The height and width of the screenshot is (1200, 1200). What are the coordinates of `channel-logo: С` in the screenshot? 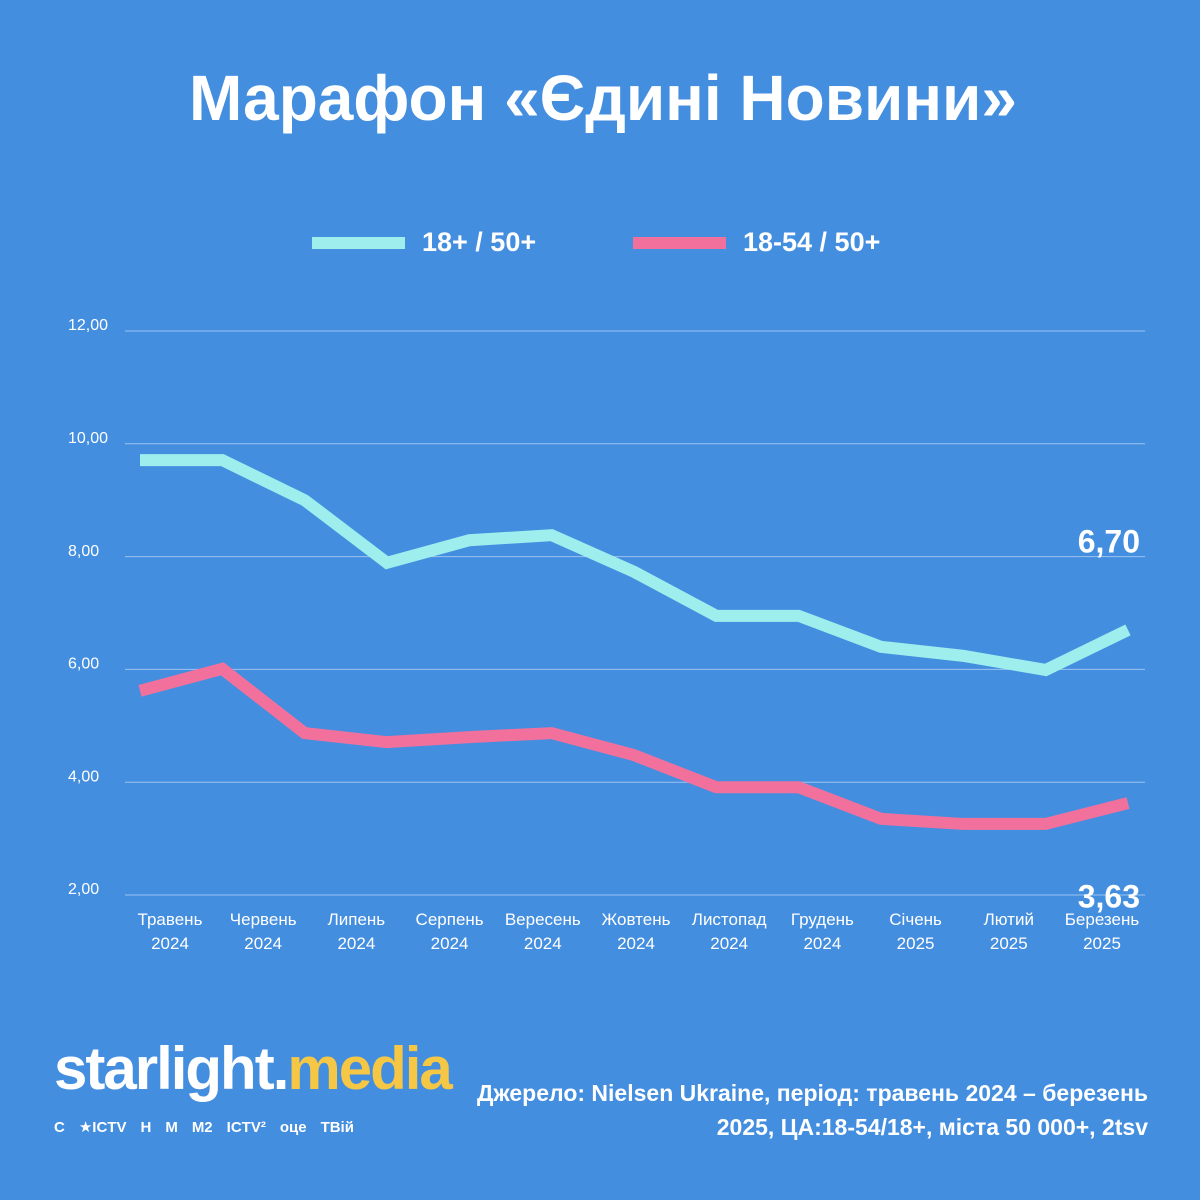 It's located at (59, 1127).